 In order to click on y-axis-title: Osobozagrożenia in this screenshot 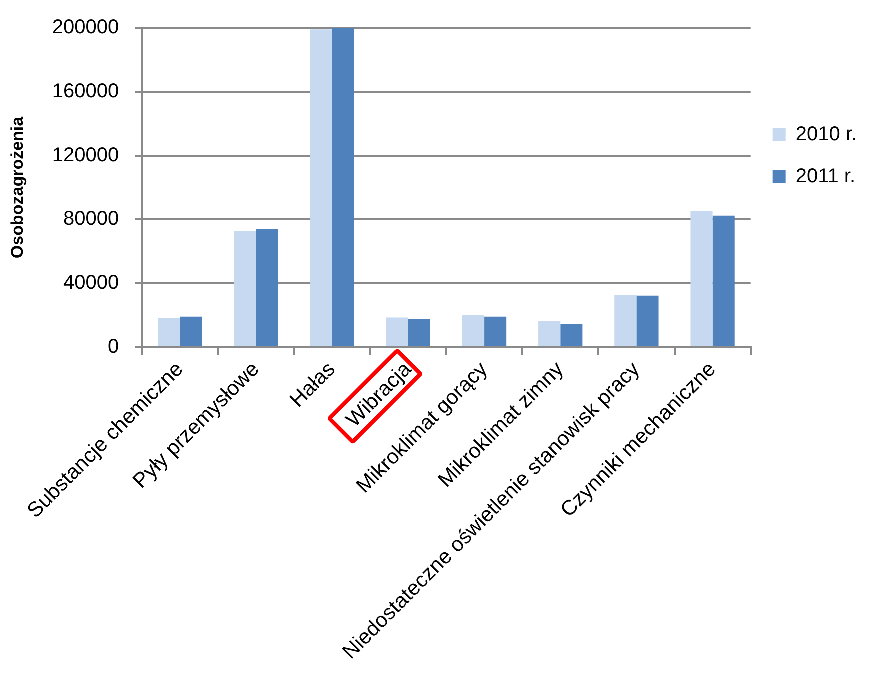, I will do `click(17, 187)`.